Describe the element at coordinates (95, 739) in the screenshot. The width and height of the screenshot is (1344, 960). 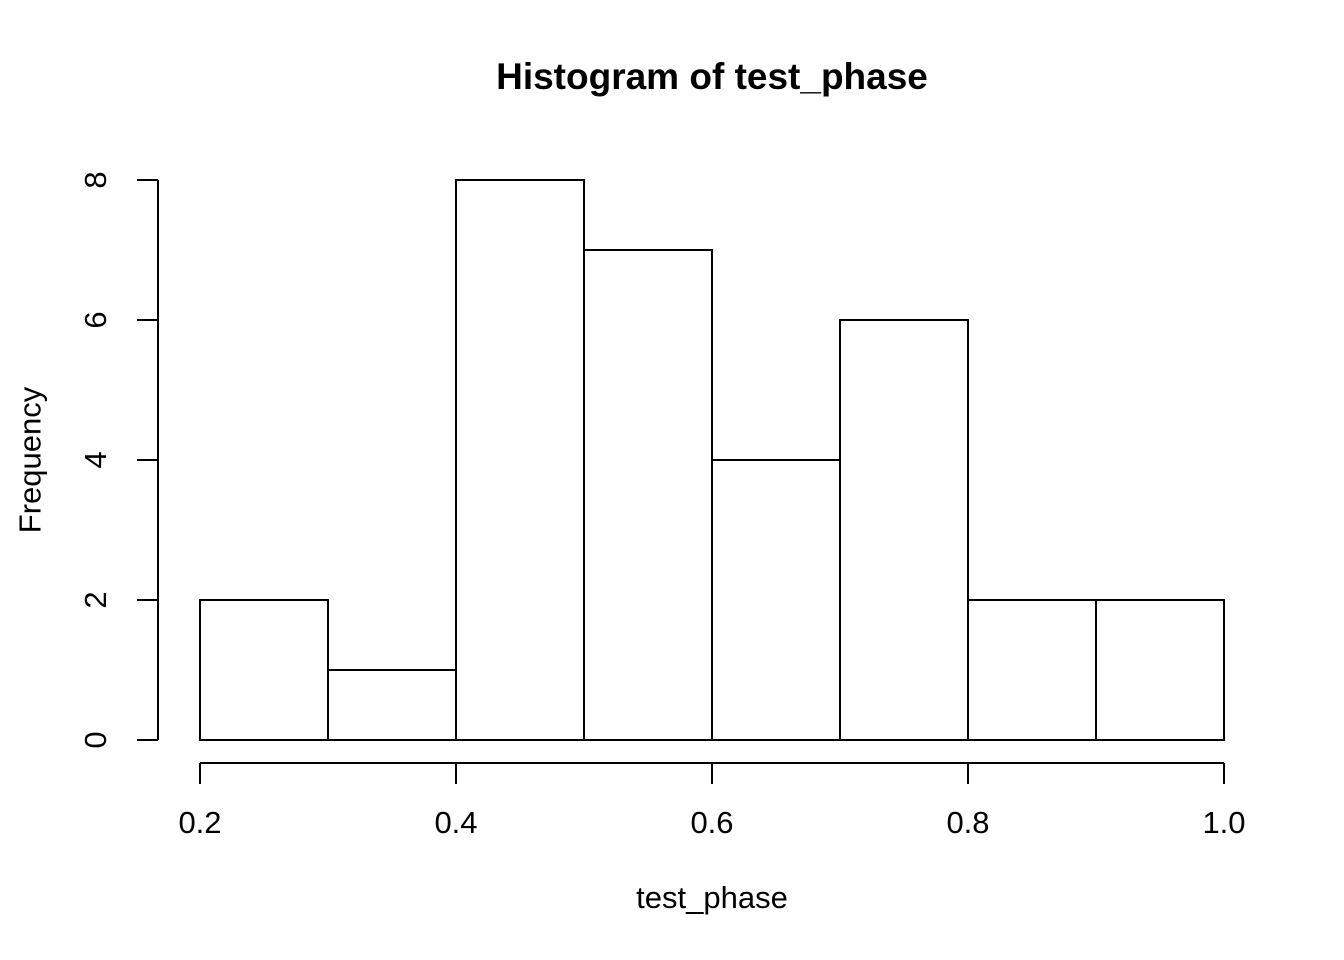
I see `y-tick-label: 0` at that location.